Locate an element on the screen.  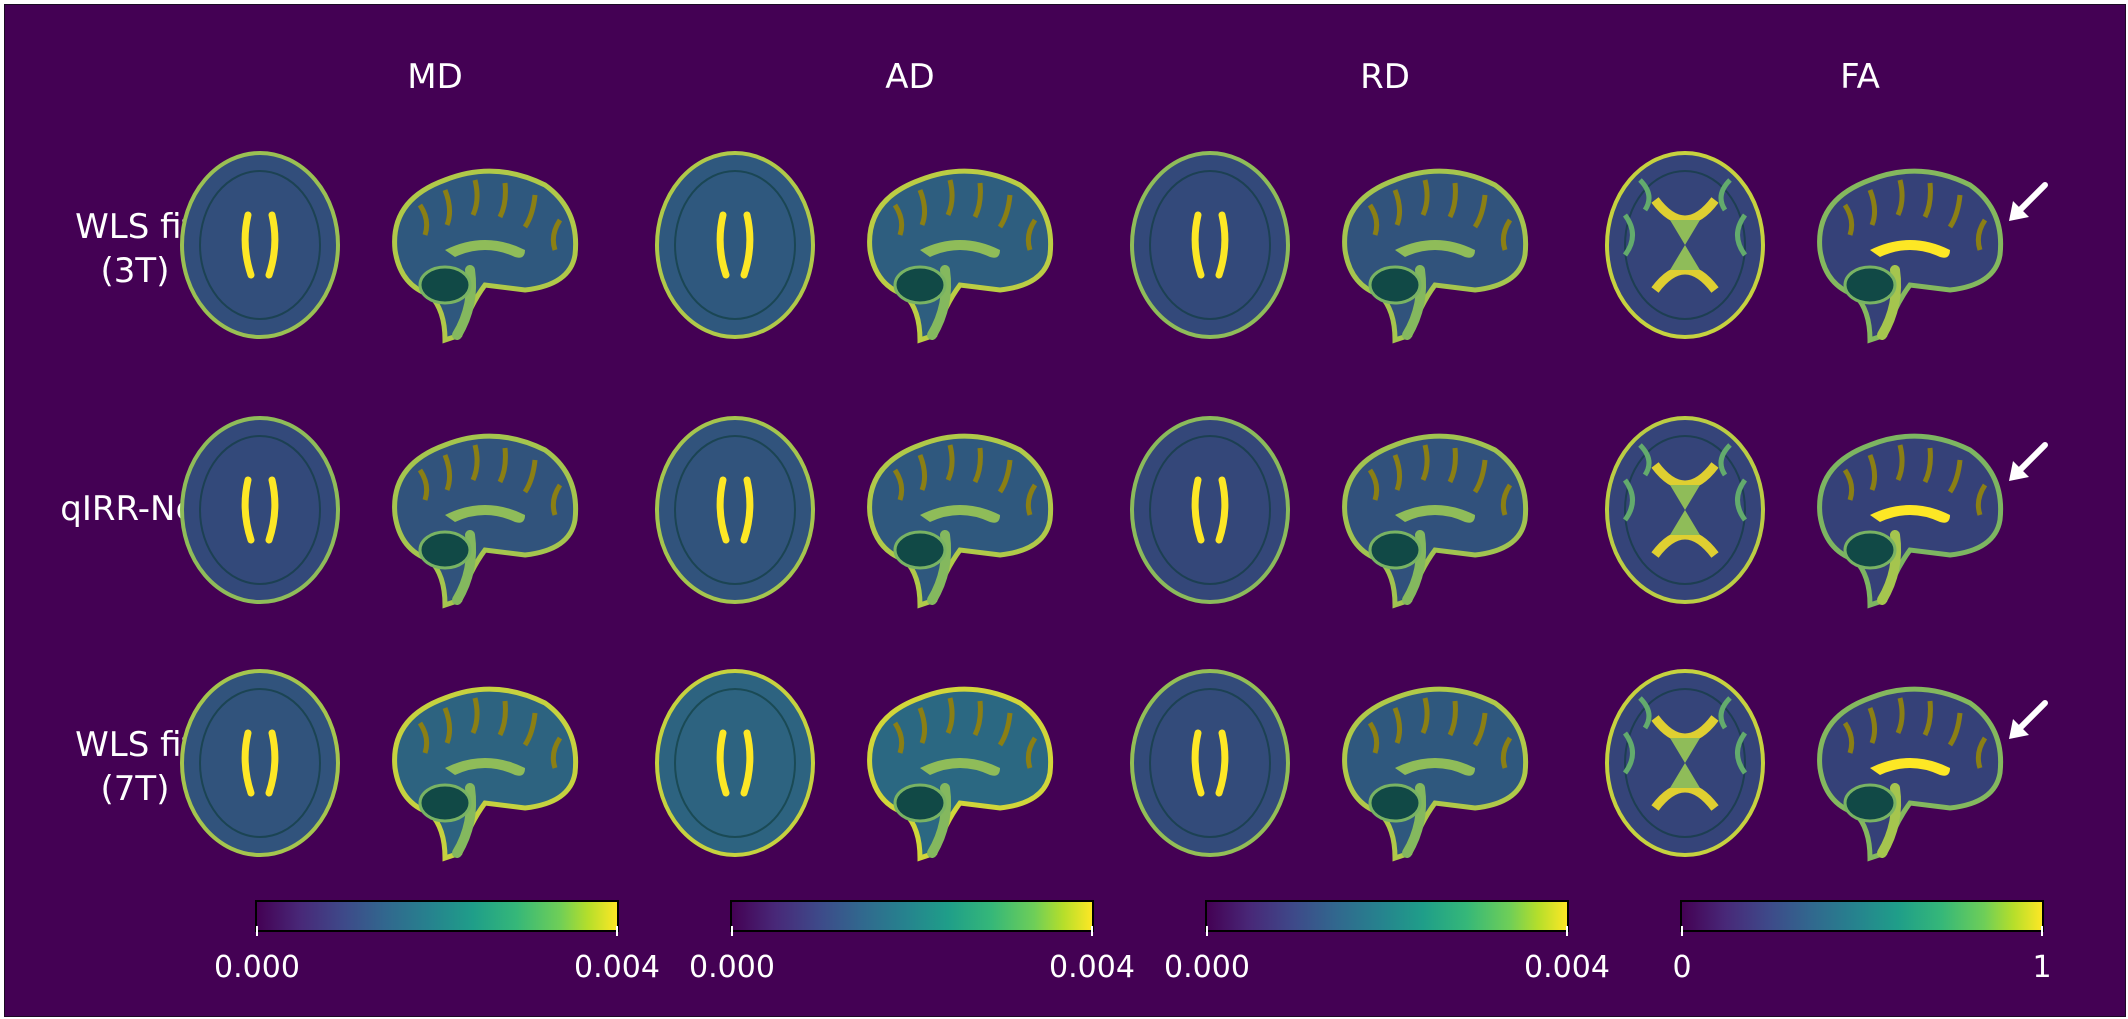
colorbar-md-min-label: 0.000 is located at coordinates (257, 967).